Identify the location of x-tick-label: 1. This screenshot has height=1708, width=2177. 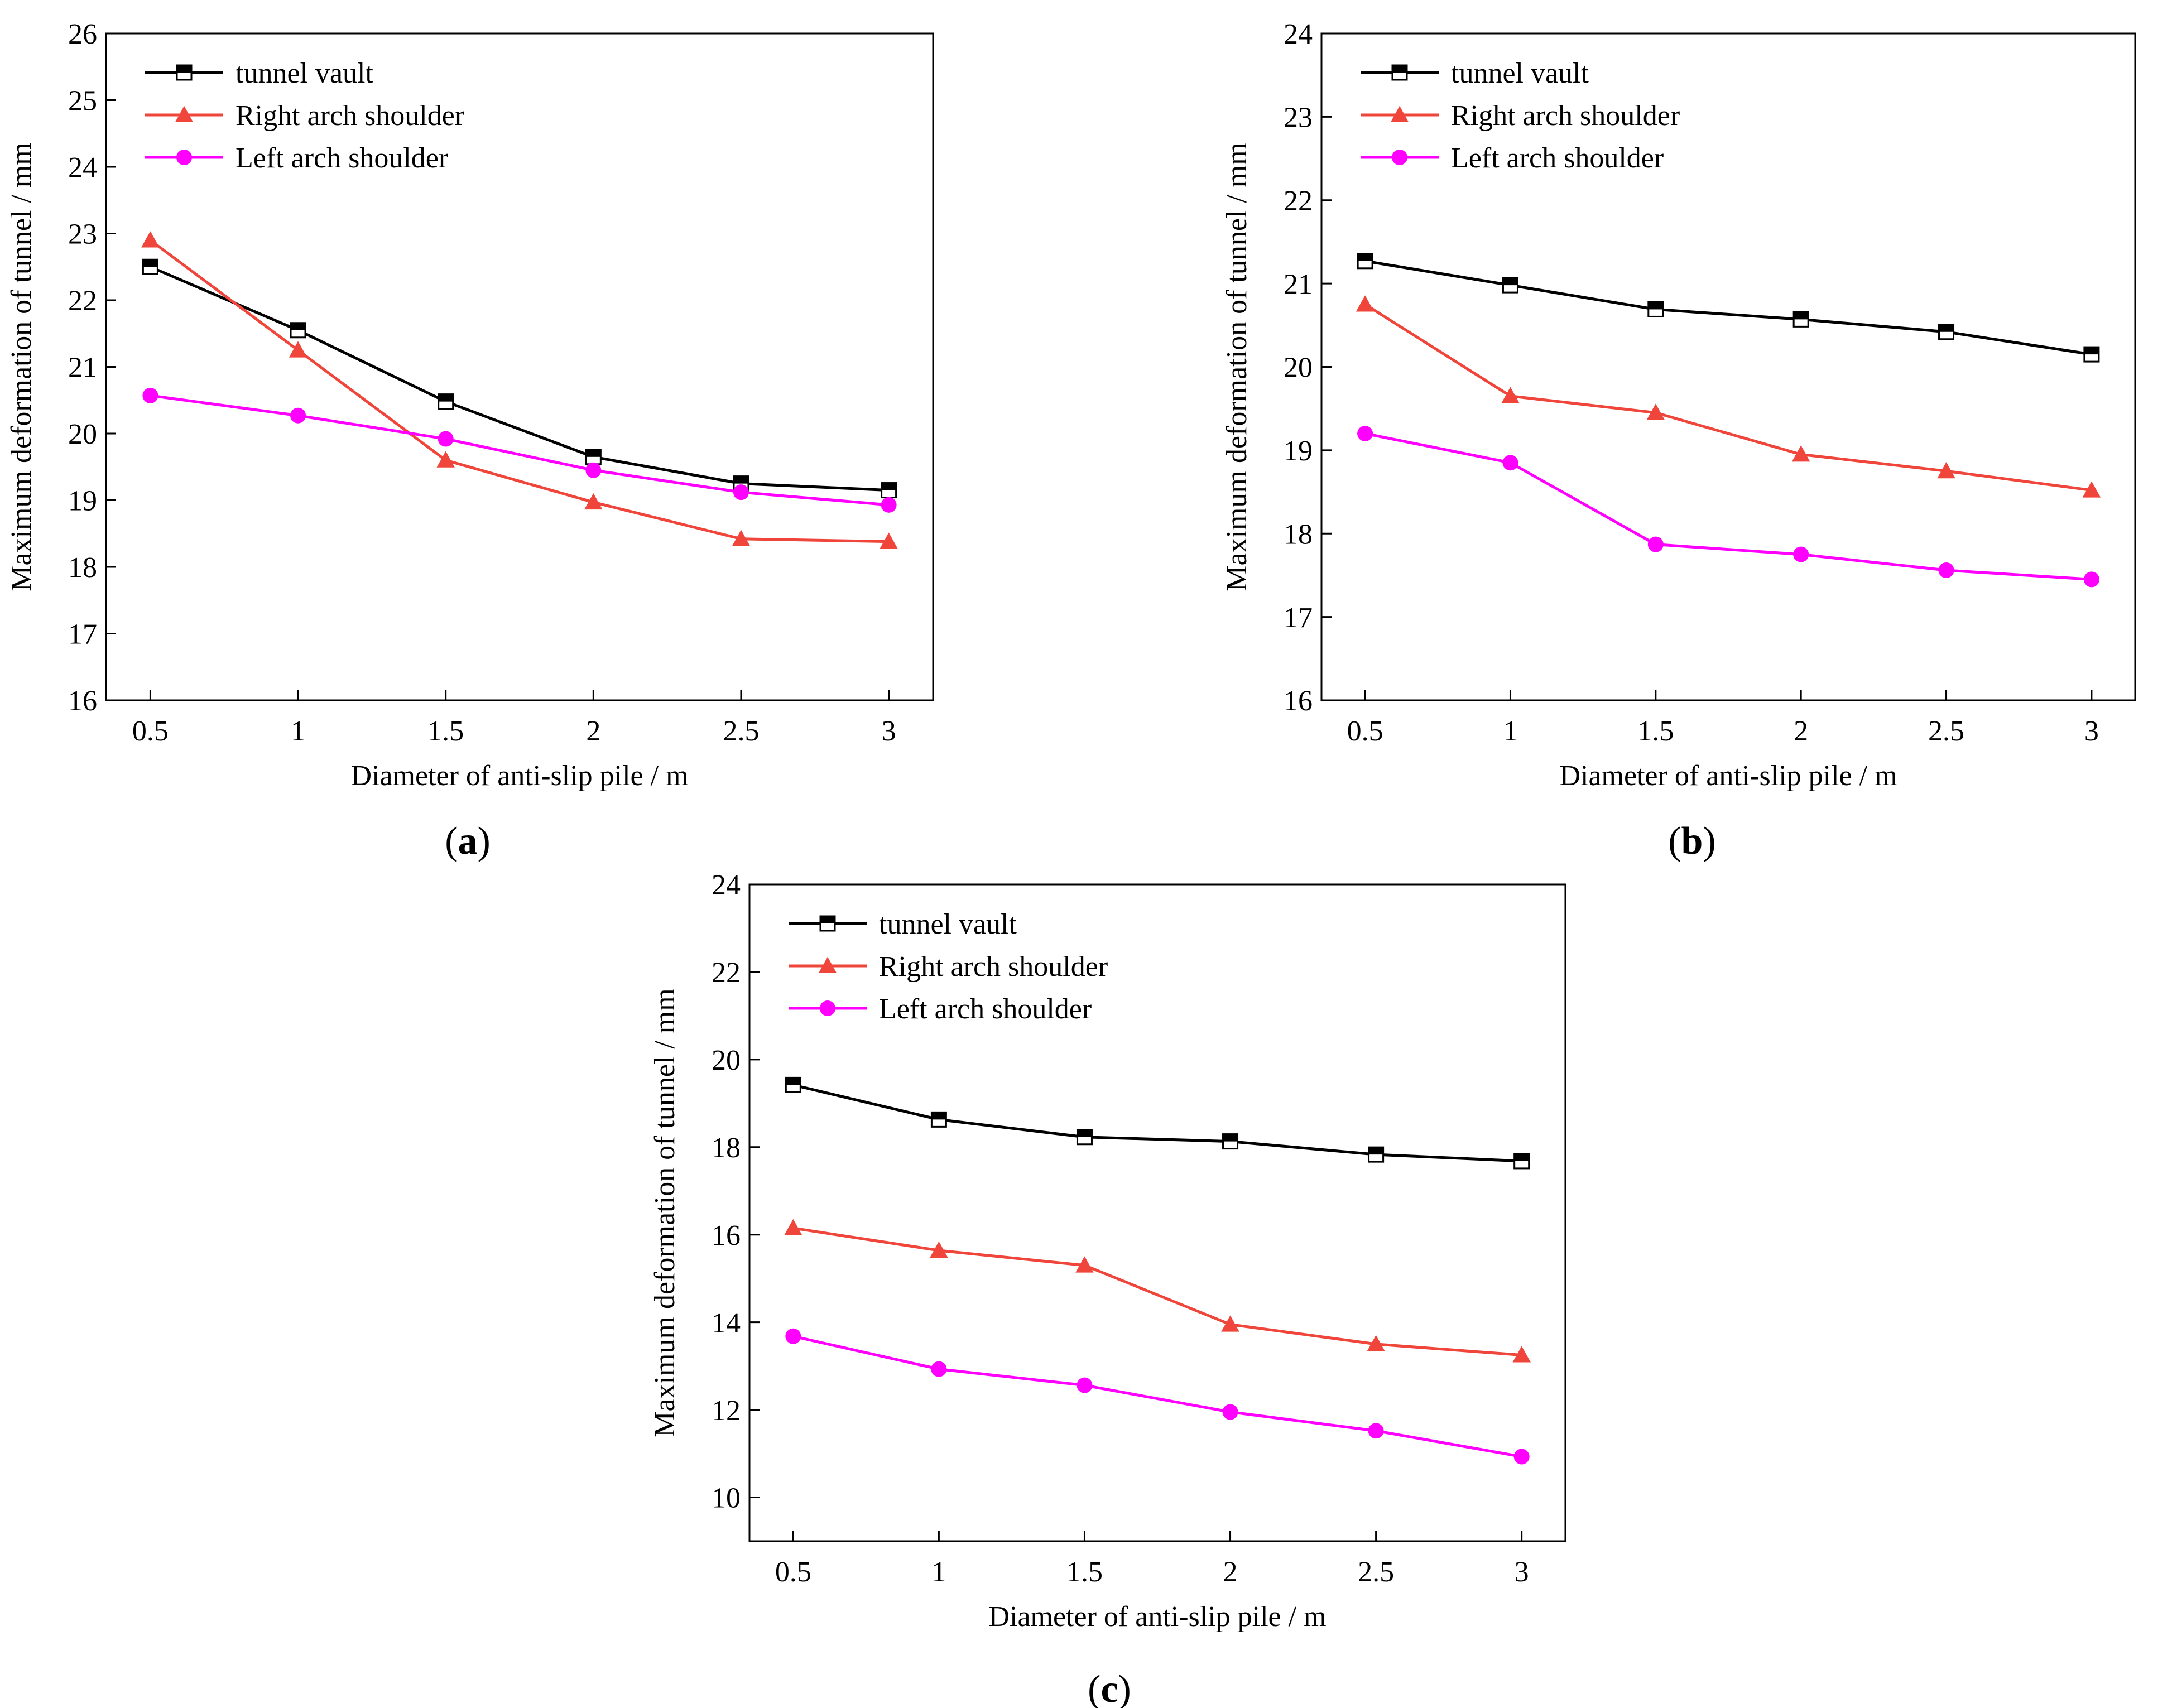
(298, 731).